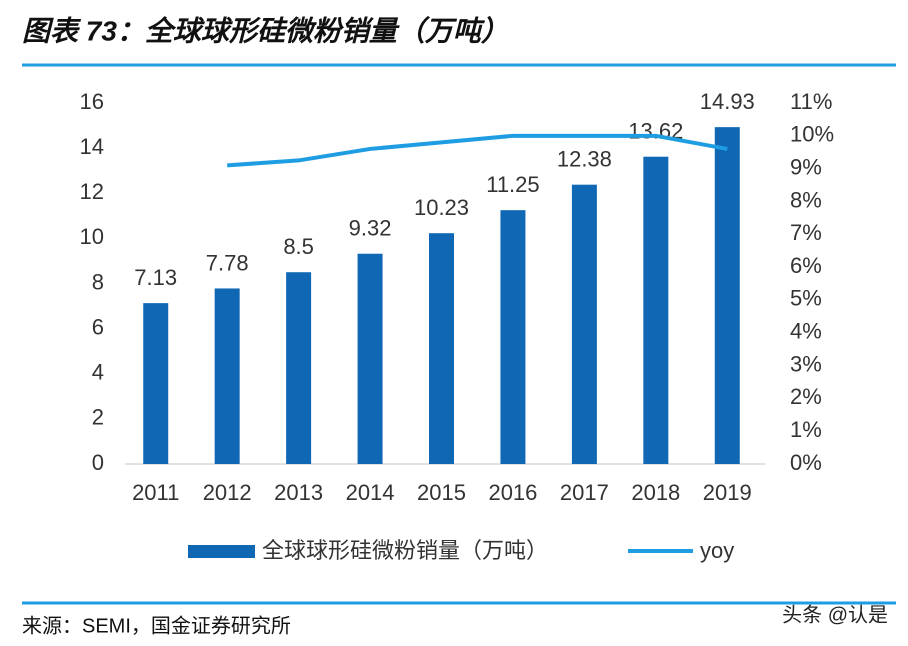 The height and width of the screenshot is (646, 908). What do you see at coordinates (727, 492) in the screenshot?
I see `x-tick-label: 2019` at bounding box center [727, 492].